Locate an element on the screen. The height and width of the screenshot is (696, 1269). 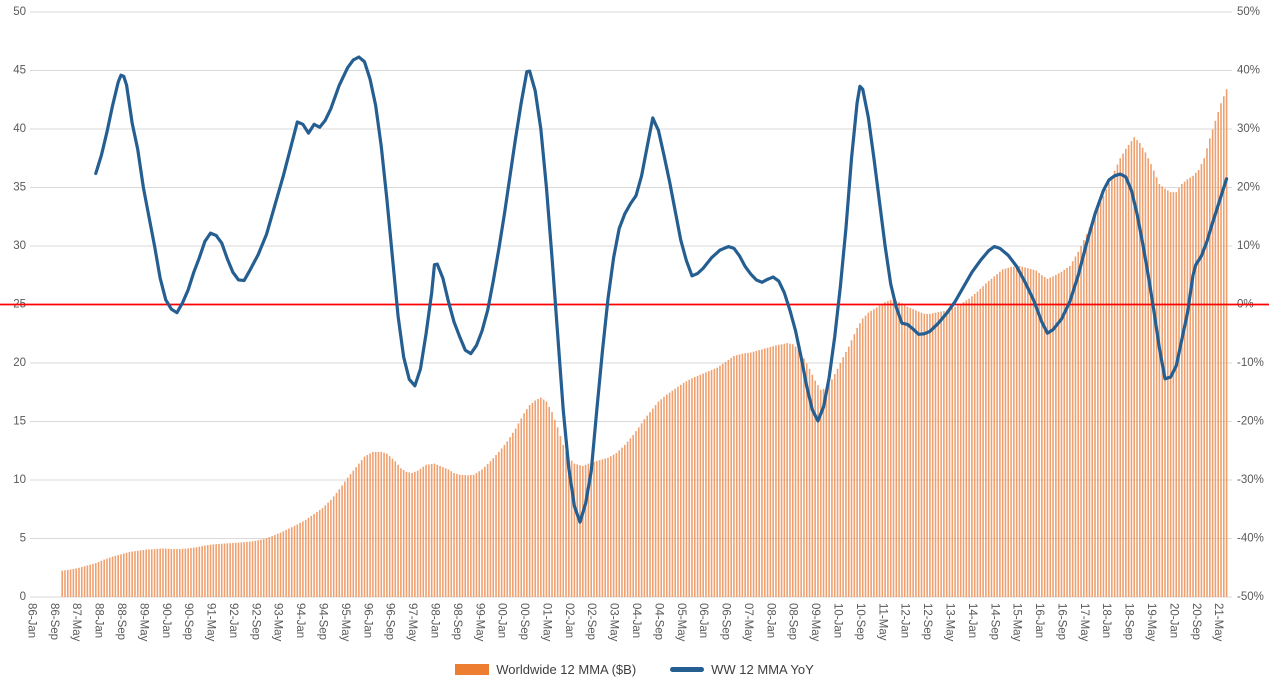
legend-label-line: WW 12 MMA YoY is located at coordinates (762, 669).